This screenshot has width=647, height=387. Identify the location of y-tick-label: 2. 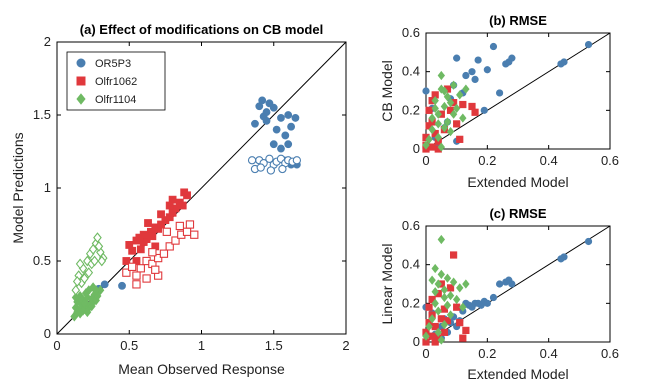
(47, 41).